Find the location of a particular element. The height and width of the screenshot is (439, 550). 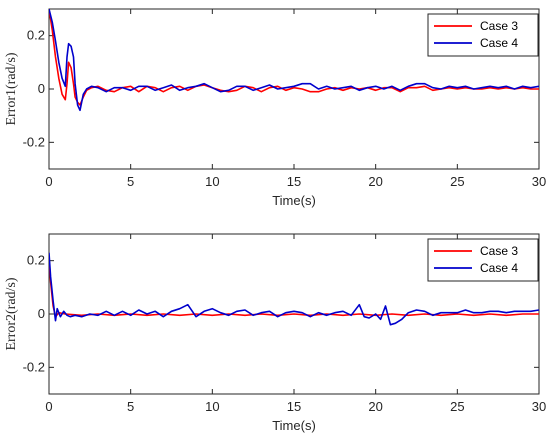

y-axis-label: Error2(rad/s) is located at coordinates (11, 313).